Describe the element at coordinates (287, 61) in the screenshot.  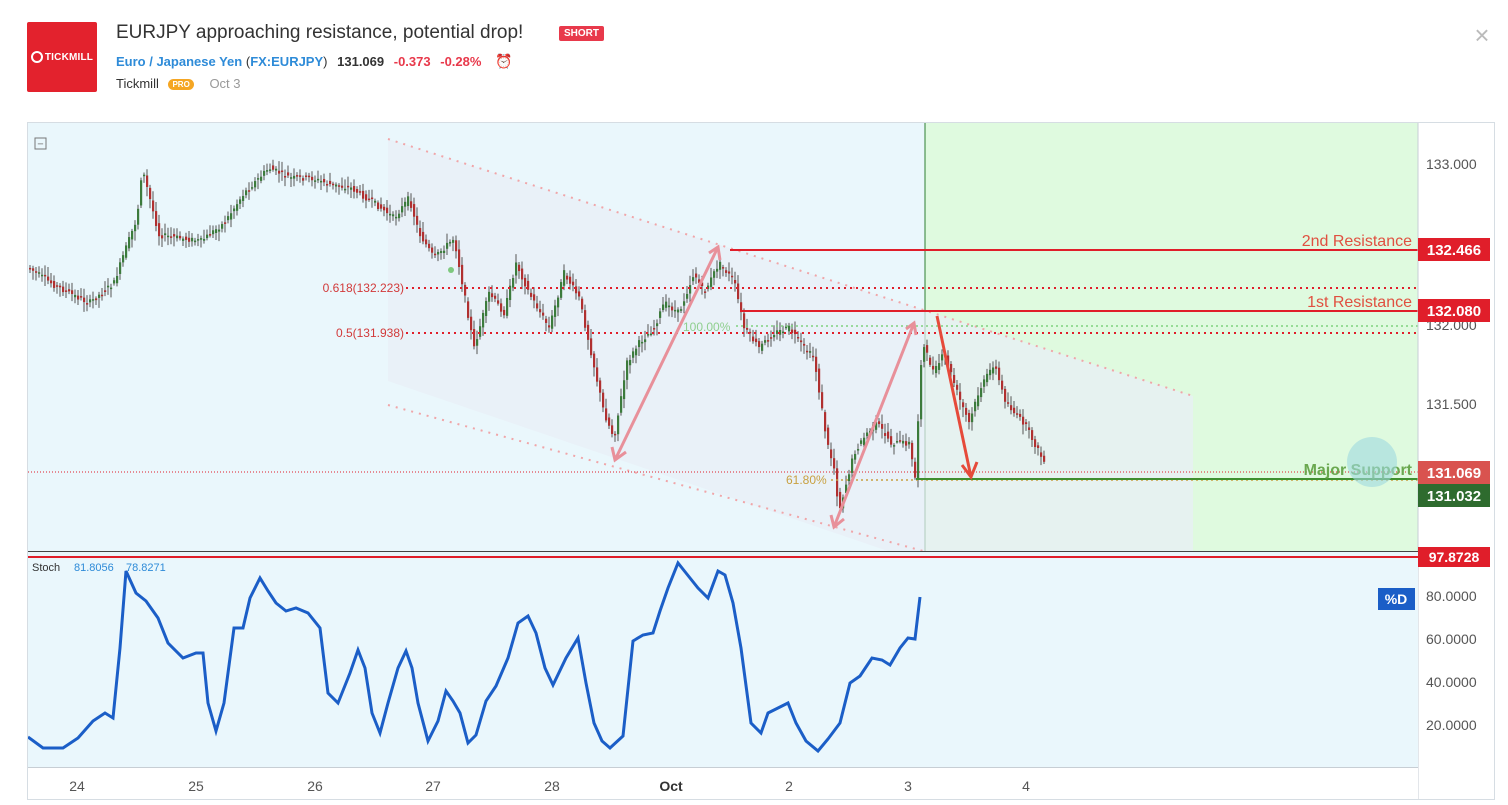
I see `symbol-code-link: FX:EURJPY` at that location.